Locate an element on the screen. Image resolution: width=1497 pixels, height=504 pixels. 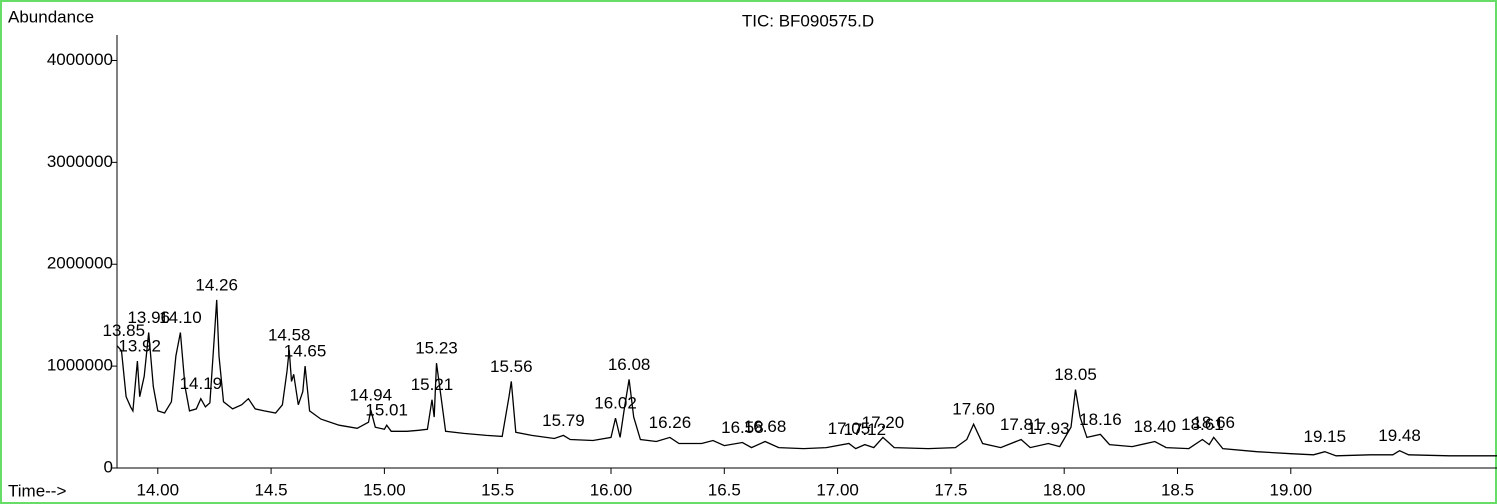
peak-label: 17.05 is located at coordinates (849, 428).